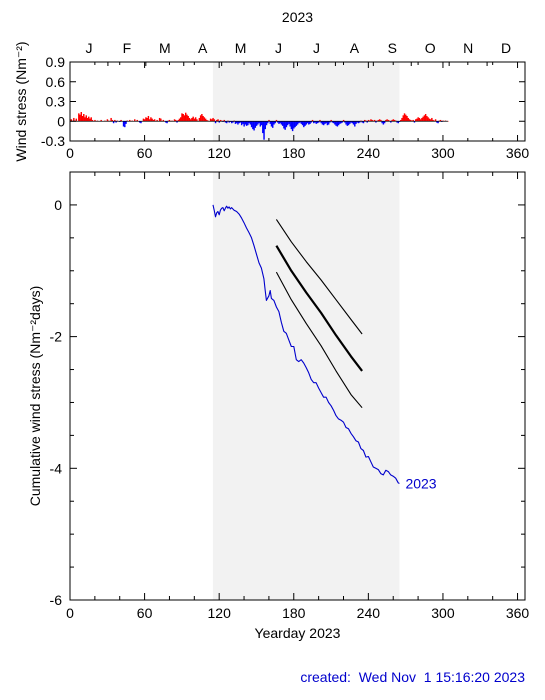 This screenshot has width=545, height=700. Describe the element at coordinates (88, 48) in the screenshot. I see `month-label: J` at that location.